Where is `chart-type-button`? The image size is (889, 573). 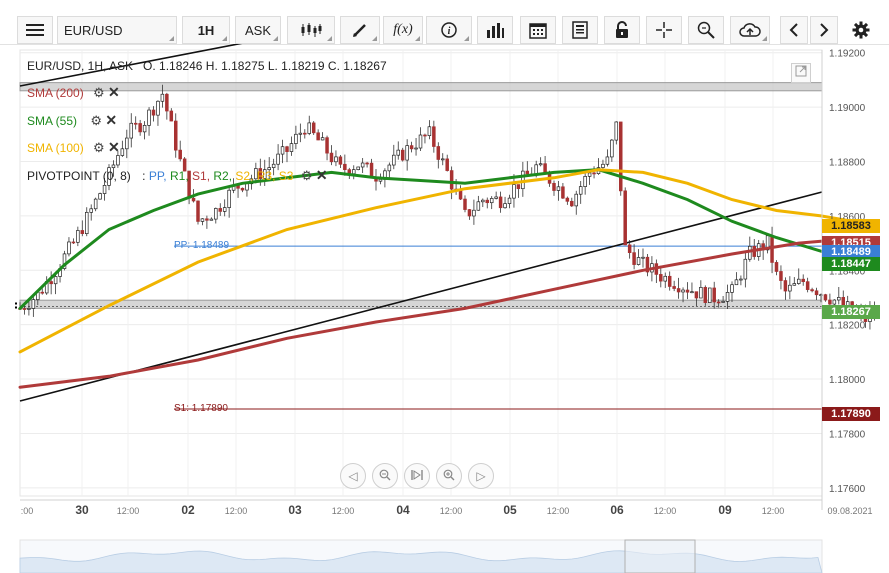
chart-type-button is located at coordinates (311, 30).